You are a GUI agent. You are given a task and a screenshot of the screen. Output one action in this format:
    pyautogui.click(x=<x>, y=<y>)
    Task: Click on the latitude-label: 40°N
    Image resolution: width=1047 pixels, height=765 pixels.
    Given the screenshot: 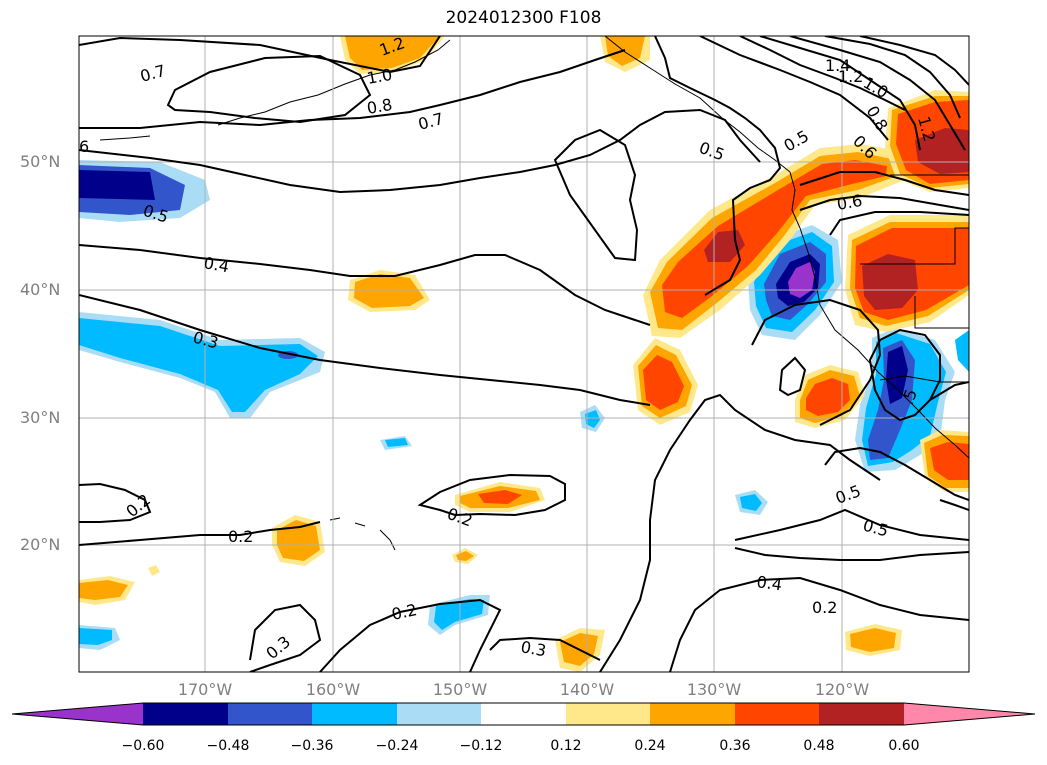 What is the action you would take?
    pyautogui.click(x=40, y=289)
    